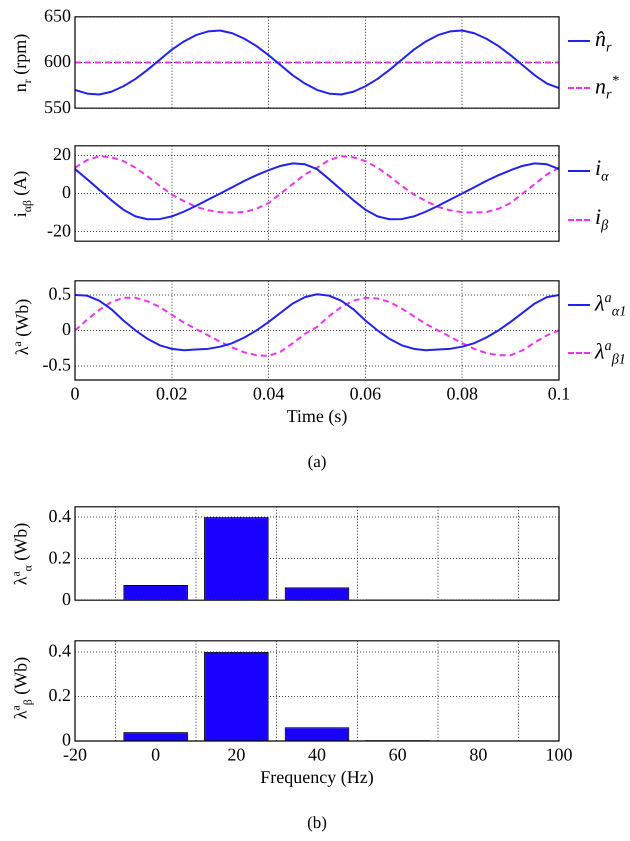 The width and height of the screenshot is (630, 841). Describe the element at coordinates (59, 294) in the screenshot. I see `y-tick-label: 0.5` at that location.